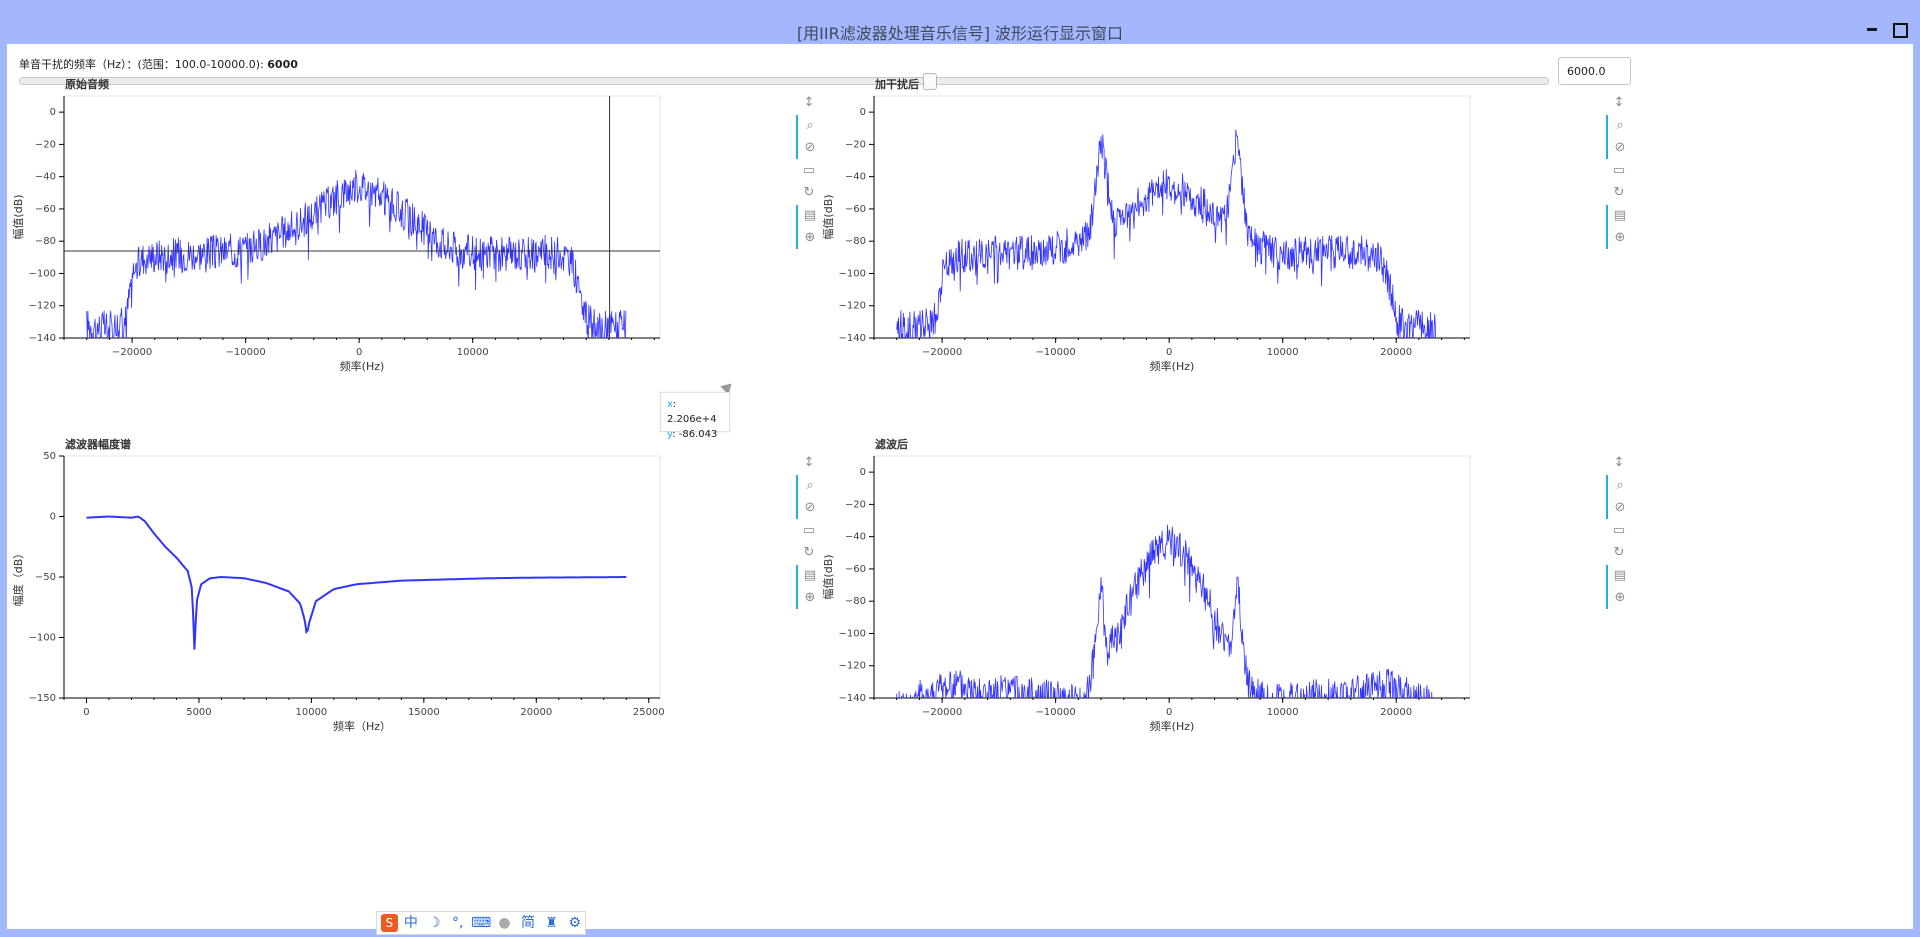 This screenshot has width=1920, height=937. What do you see at coordinates (855, 144) in the screenshot?
I see `y-tick-label: −20` at bounding box center [855, 144].